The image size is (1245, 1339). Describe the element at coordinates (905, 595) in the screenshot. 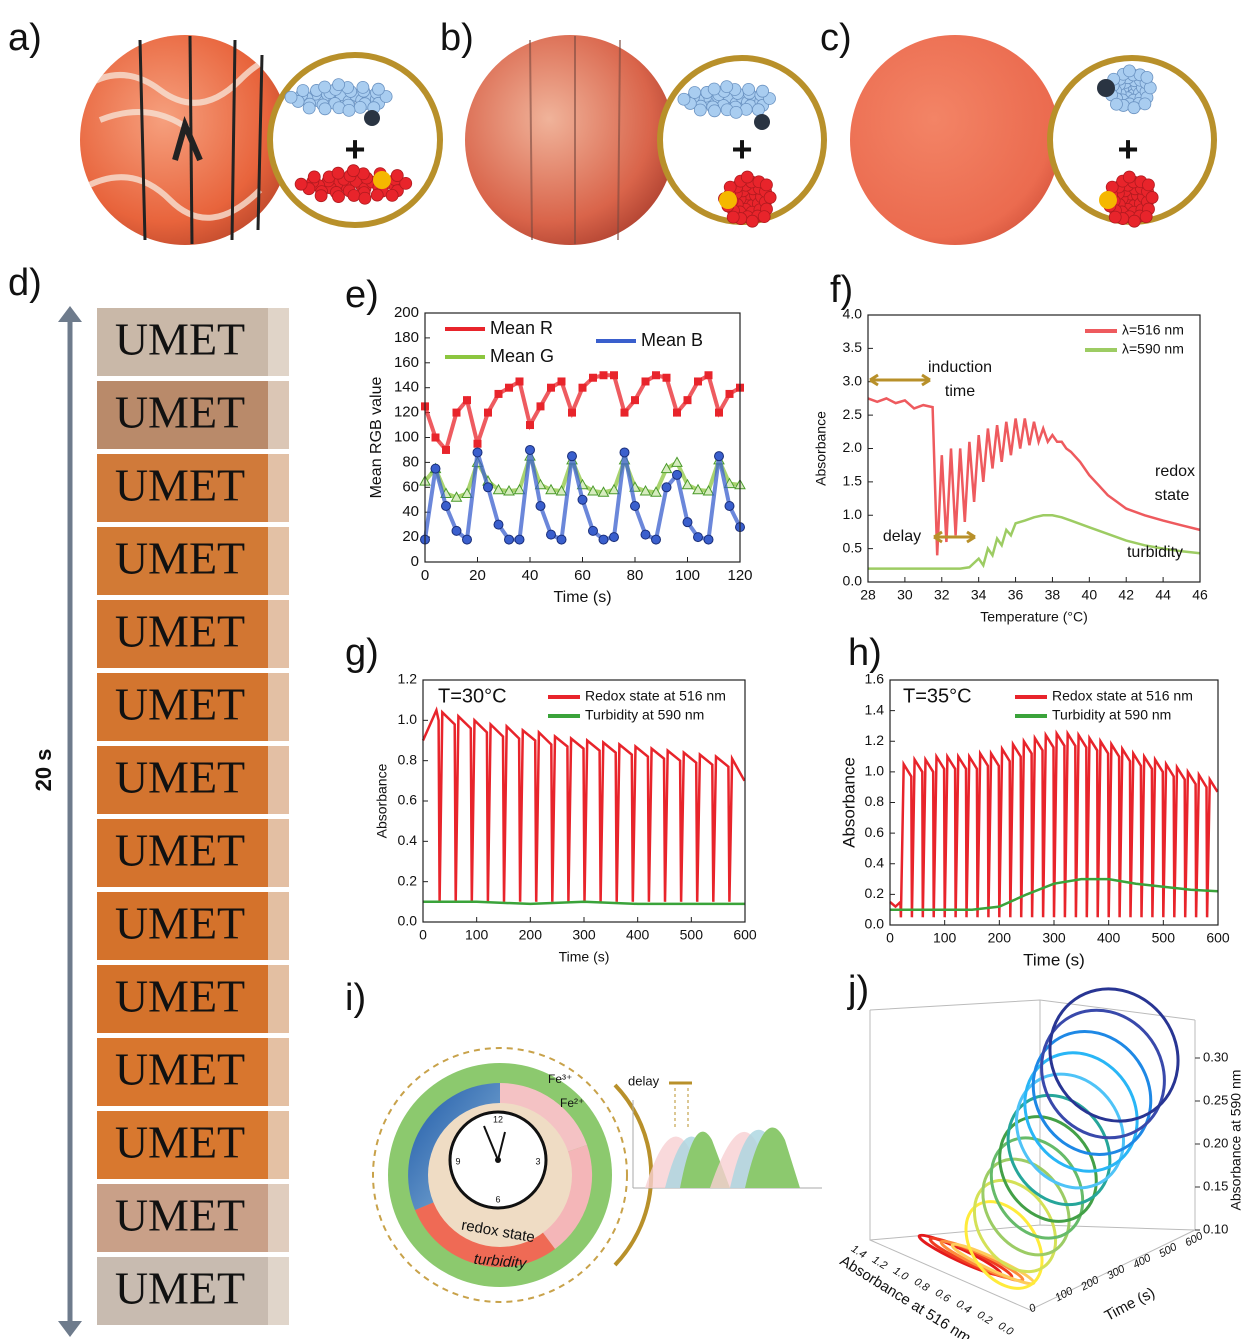

I see `x-tick-label: 30` at that location.